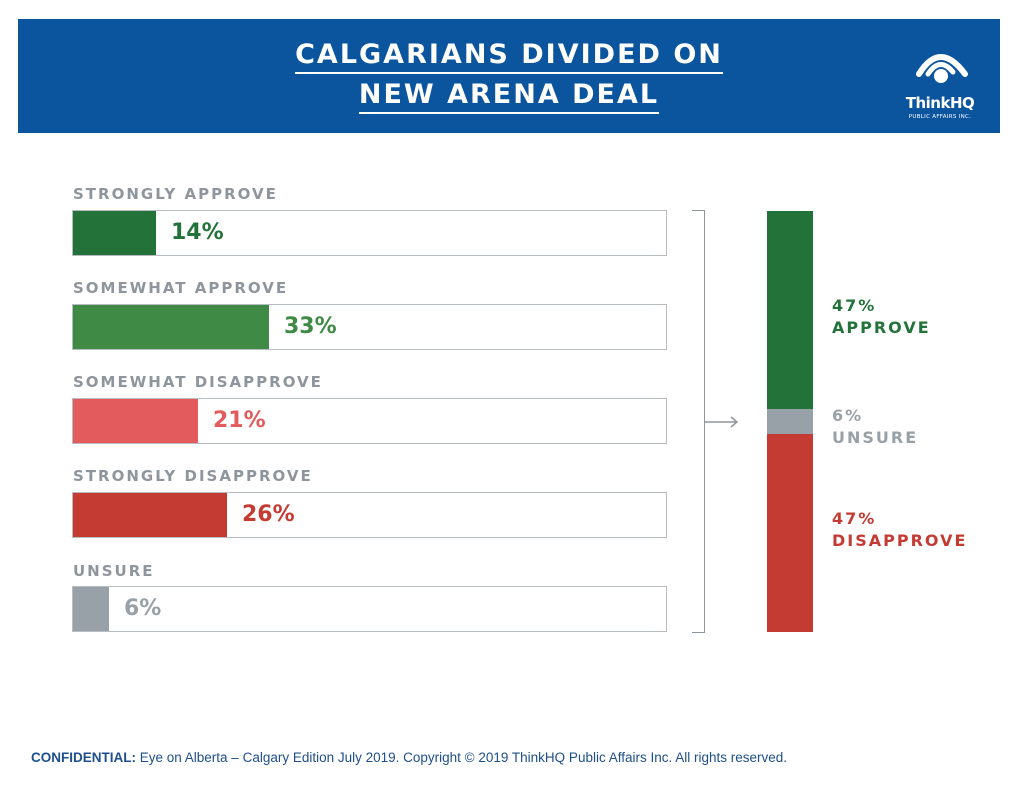 The width and height of the screenshot is (1024, 791). What do you see at coordinates (181, 288) in the screenshot?
I see `category-label-1: SOMEWHAT APPROVE` at bounding box center [181, 288].